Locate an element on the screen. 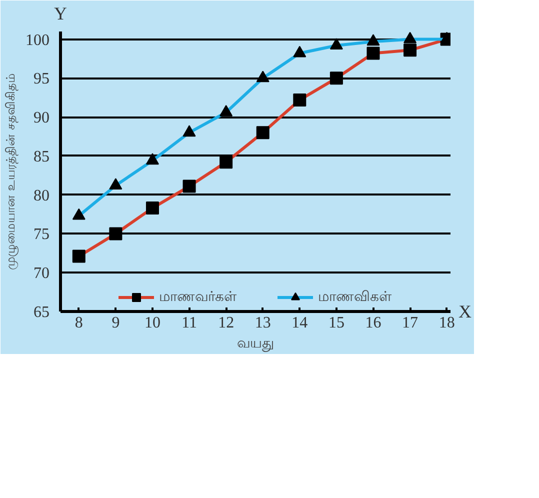 The height and width of the screenshot is (498, 539). x-tick-label: 8 is located at coordinates (78, 323).